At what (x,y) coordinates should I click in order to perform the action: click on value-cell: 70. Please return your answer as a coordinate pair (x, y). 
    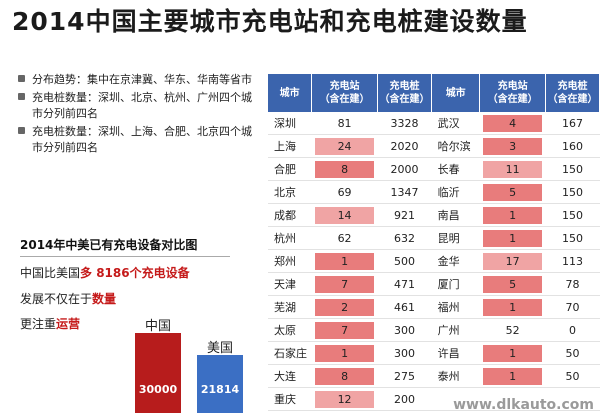
    Looking at the image, I should click on (572, 307).